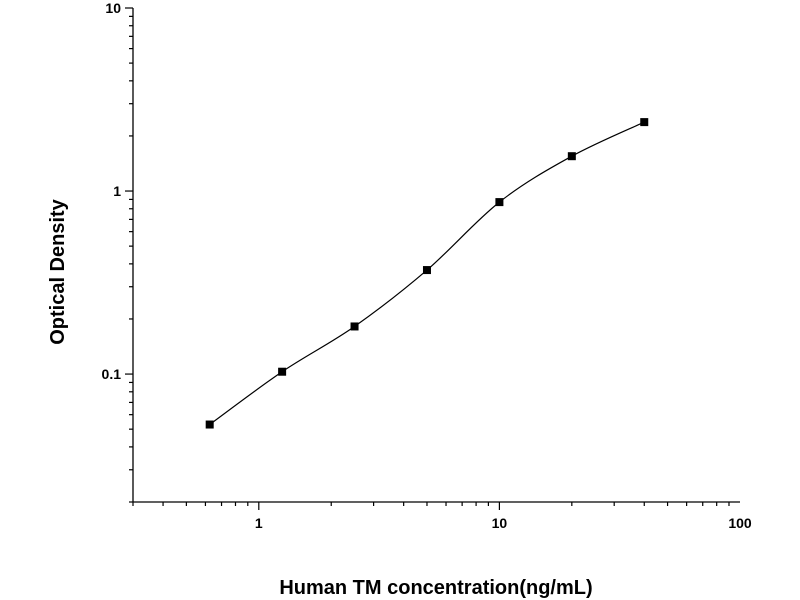 The width and height of the screenshot is (800, 600). I want to click on x-axis-ticks, so click(431, 506).